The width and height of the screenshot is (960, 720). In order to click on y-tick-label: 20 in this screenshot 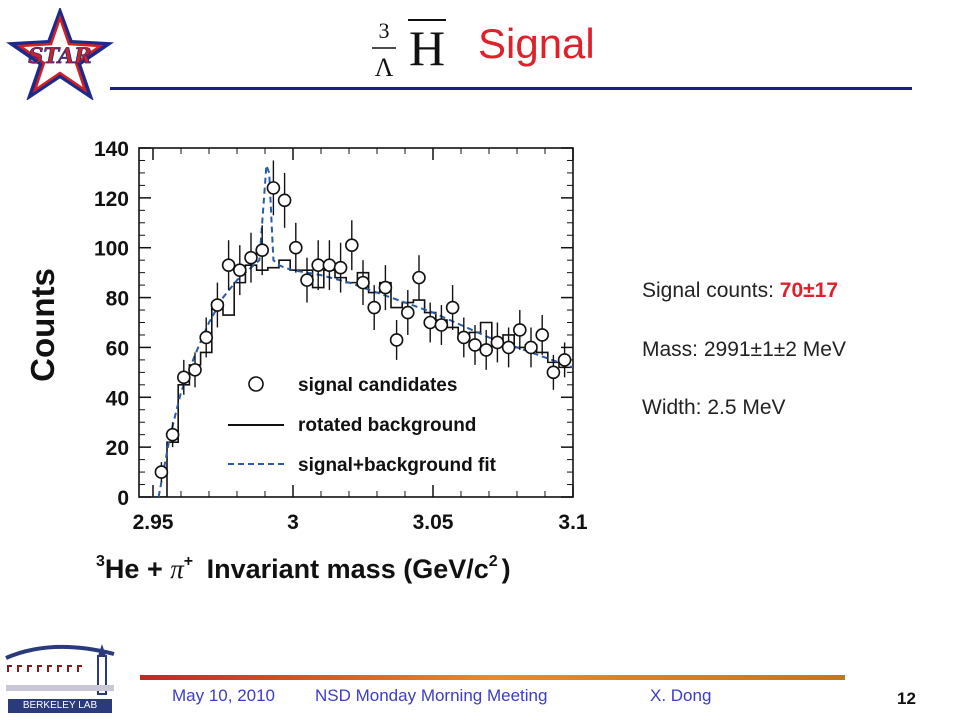, I will do `click(117, 448)`.